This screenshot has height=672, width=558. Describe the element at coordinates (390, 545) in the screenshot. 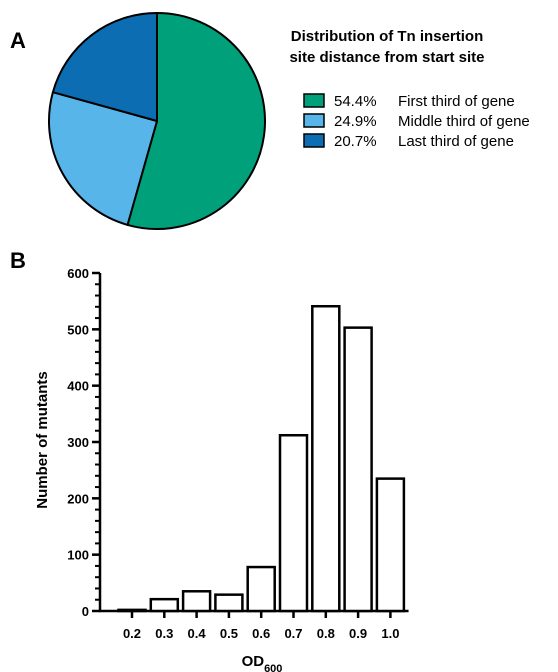

I see `bar-1.0` at that location.